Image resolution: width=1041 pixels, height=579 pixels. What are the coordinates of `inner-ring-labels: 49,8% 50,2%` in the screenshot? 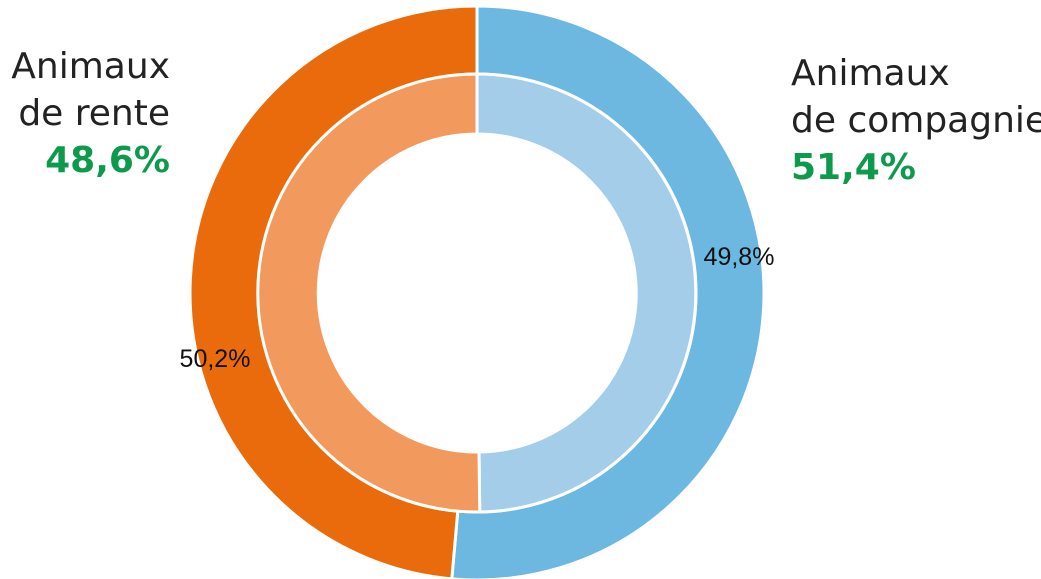 It's located at (477, 308).